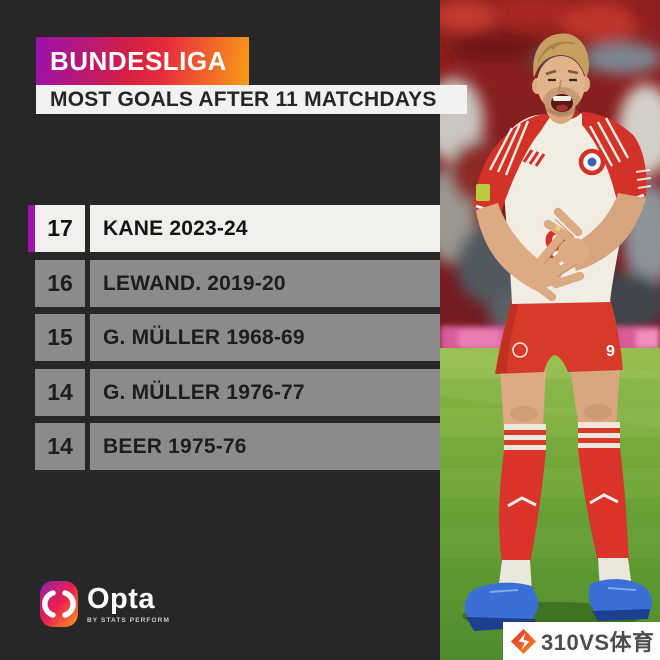 The height and width of the screenshot is (660, 660). Describe the element at coordinates (251, 99) in the screenshot. I see `page-title: MOST GOALS AFTER 11 MATCHDAYS` at that location.